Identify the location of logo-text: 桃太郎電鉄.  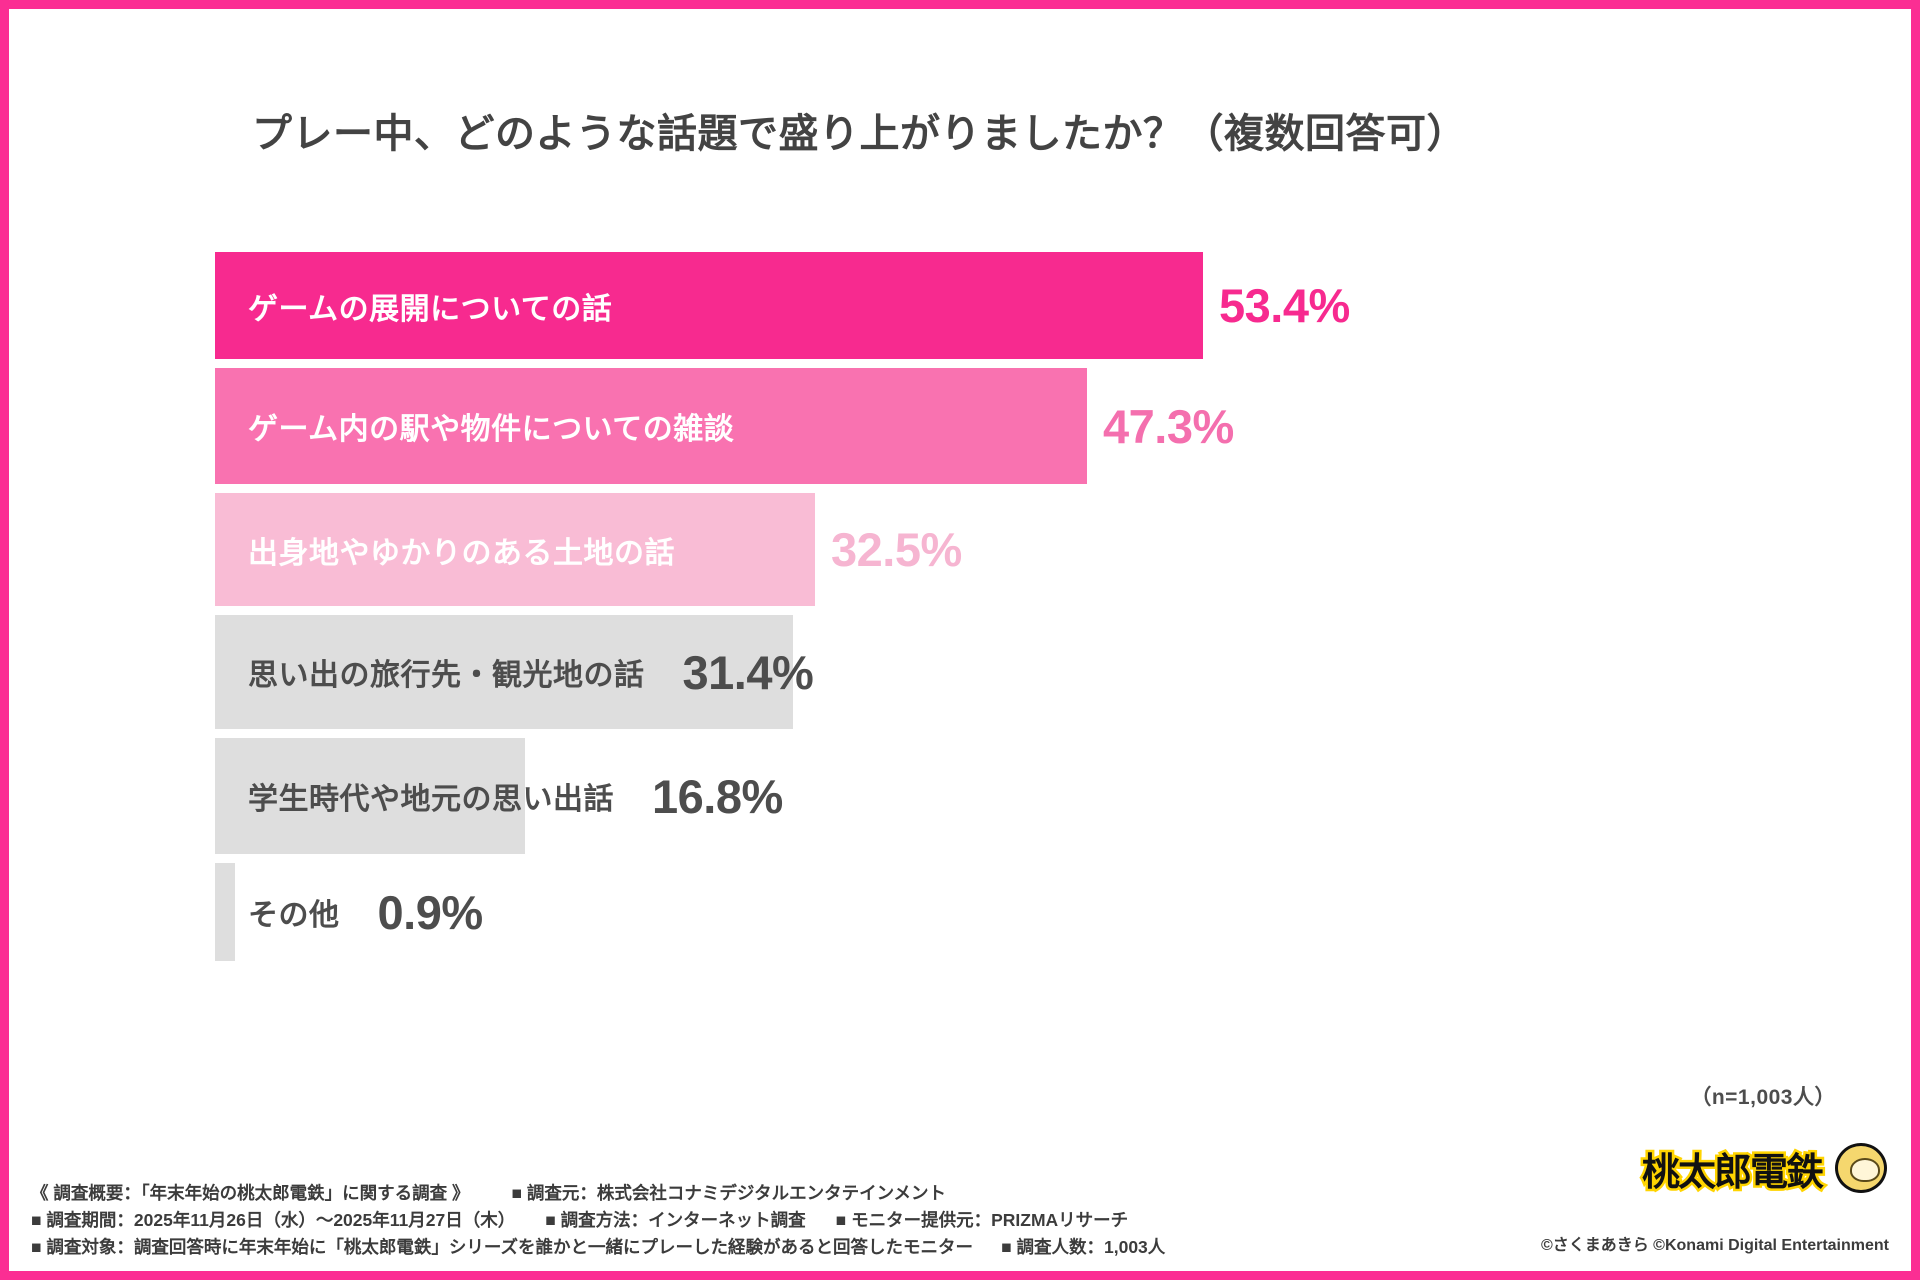
(1732, 1173).